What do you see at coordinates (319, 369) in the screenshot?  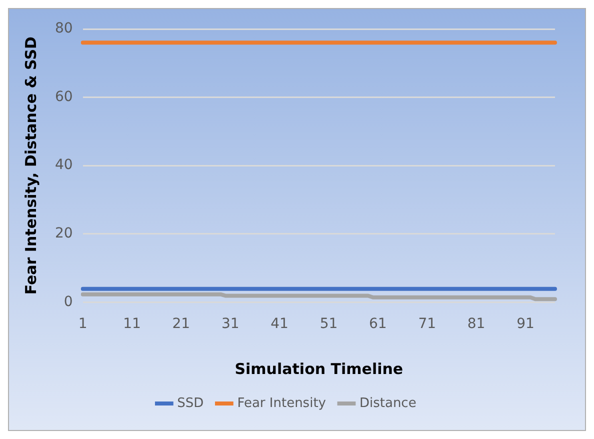 I see `x-axis-title: Simulation Timeline` at bounding box center [319, 369].